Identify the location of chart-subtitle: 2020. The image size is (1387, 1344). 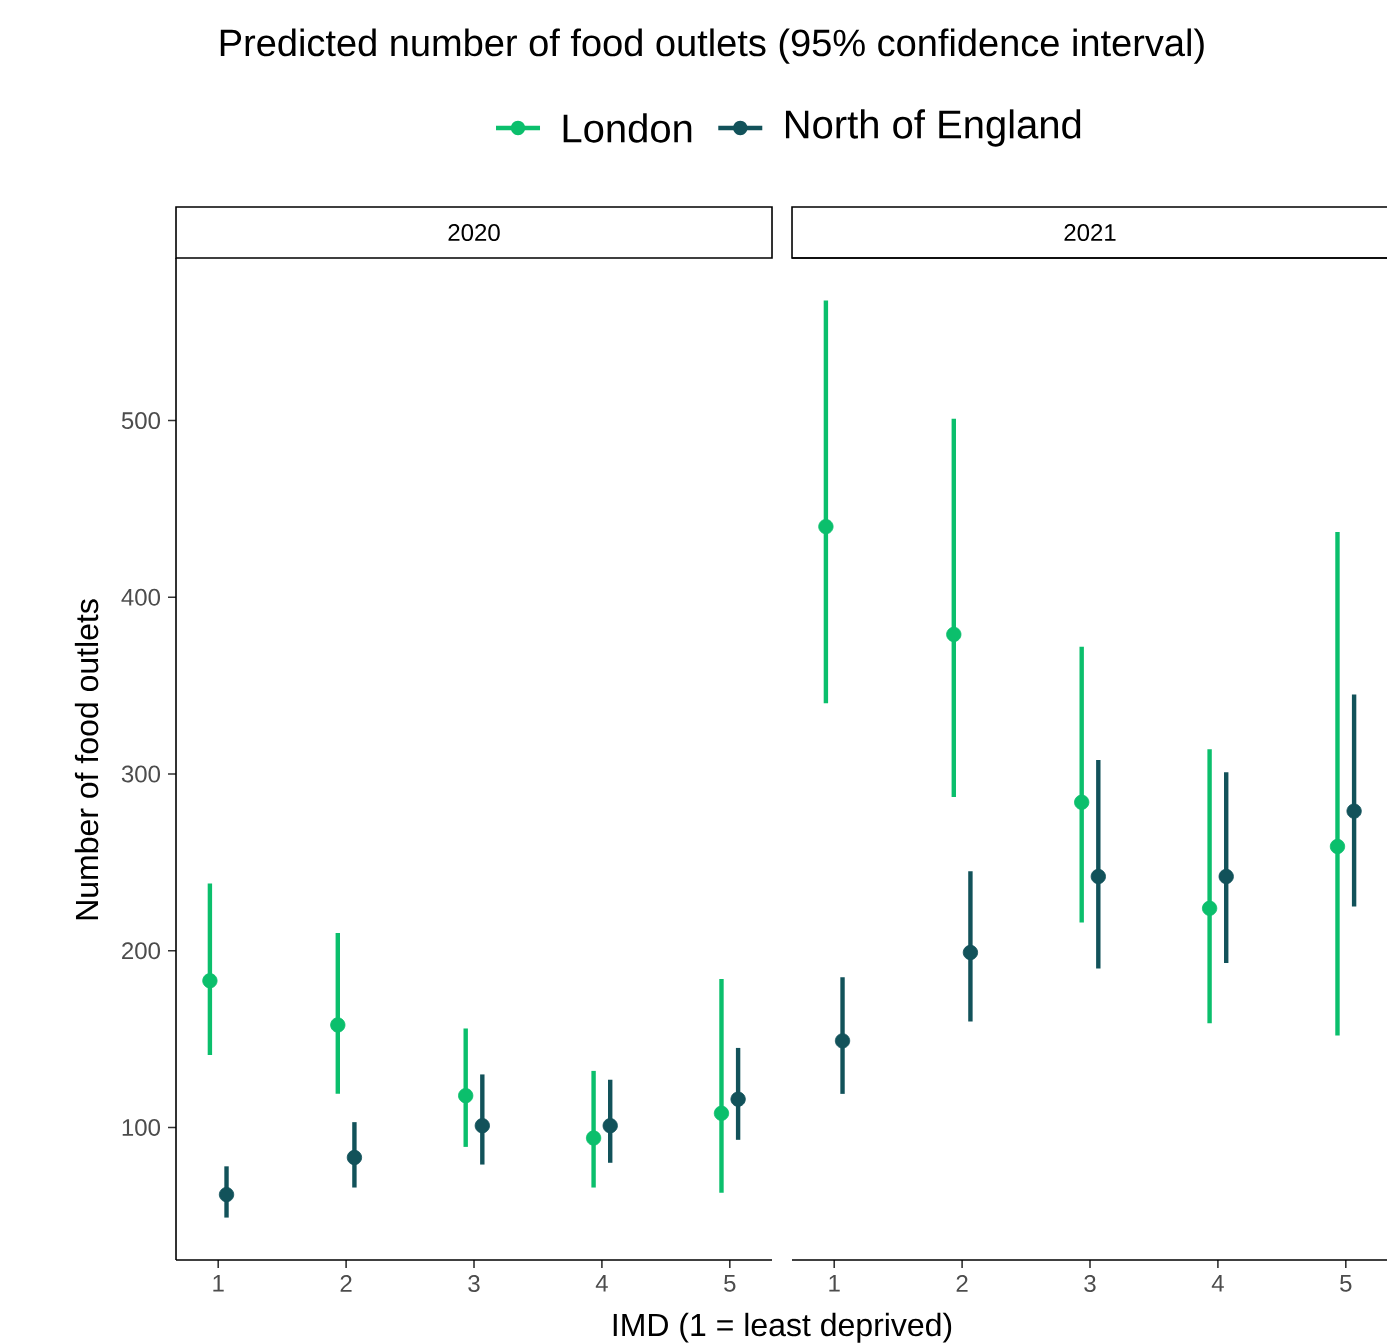
(474, 233).